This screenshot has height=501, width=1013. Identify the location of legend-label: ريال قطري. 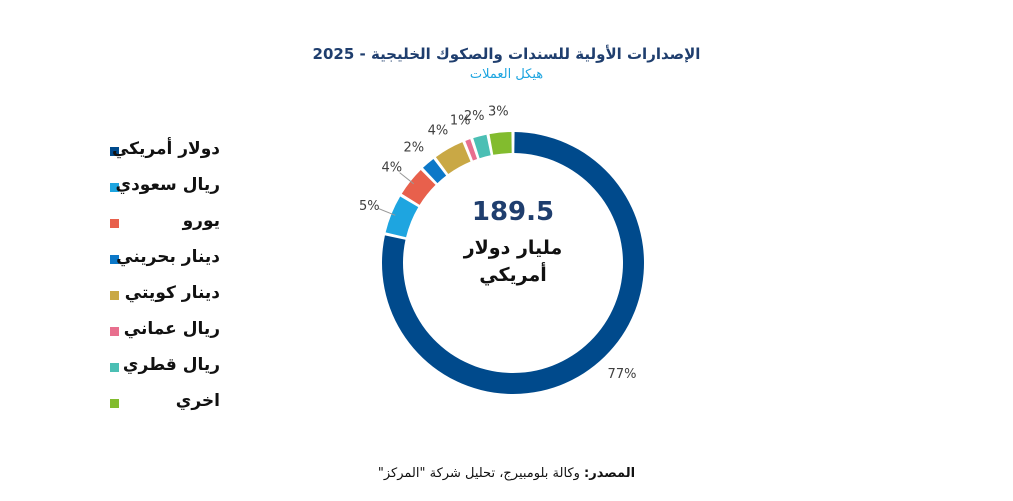
(171, 365).